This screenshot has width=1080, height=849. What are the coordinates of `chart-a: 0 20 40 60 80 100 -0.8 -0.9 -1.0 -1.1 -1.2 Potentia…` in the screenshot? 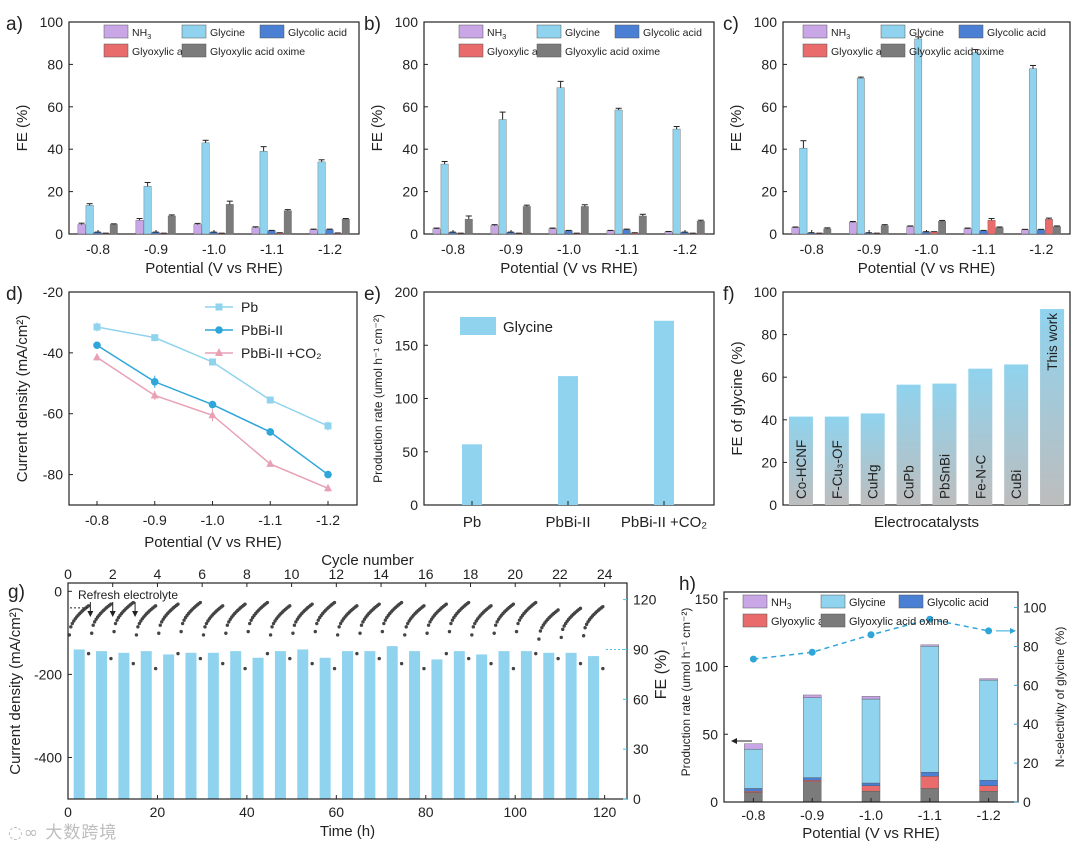 It's located at (187, 145).